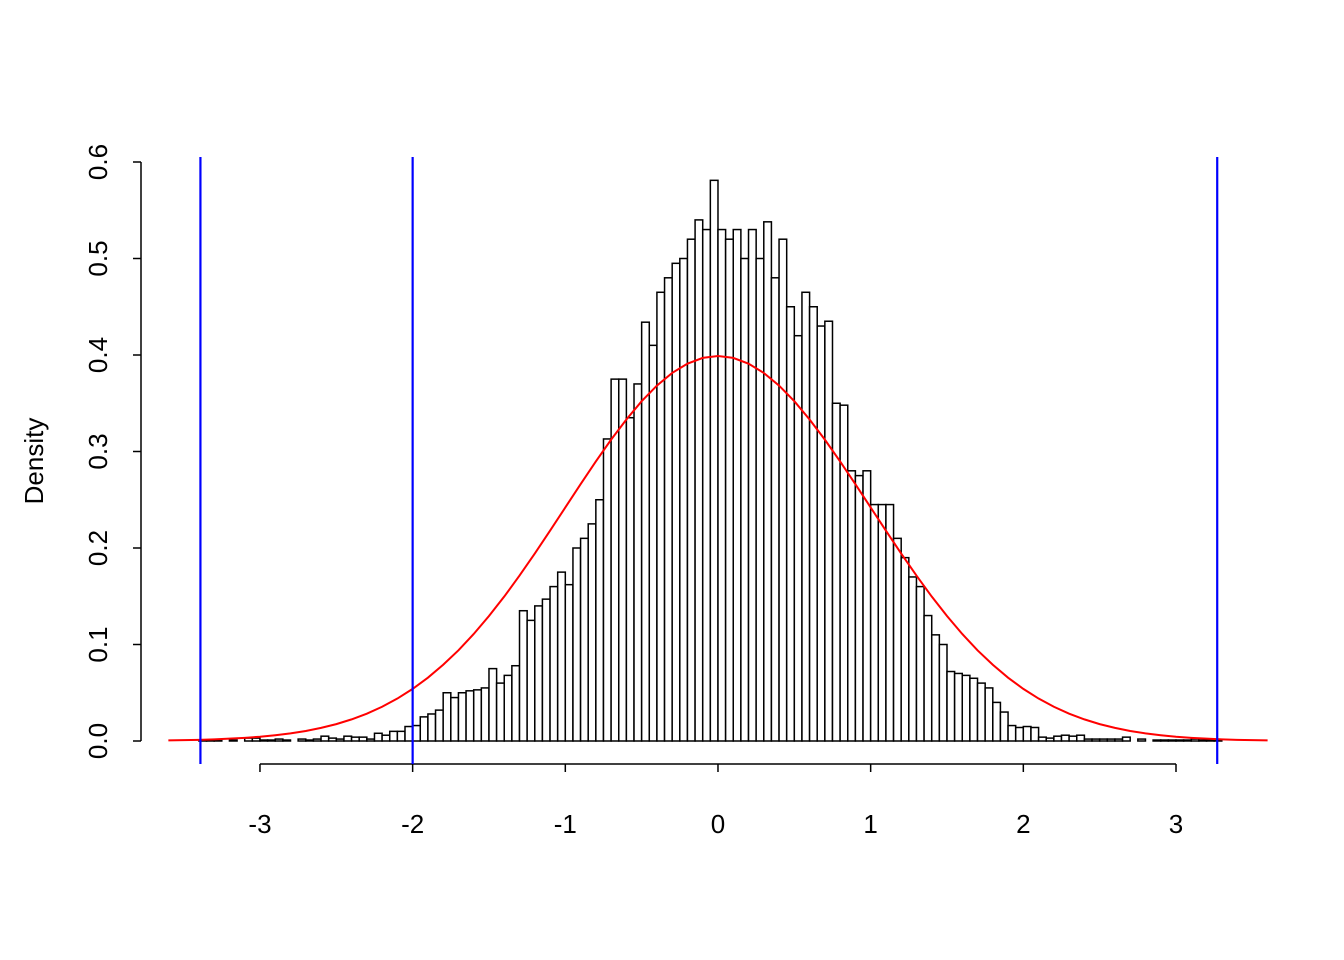 The image size is (1344, 960). Describe the element at coordinates (98, 644) in the screenshot. I see `y-tick-label: 0.1` at that location.